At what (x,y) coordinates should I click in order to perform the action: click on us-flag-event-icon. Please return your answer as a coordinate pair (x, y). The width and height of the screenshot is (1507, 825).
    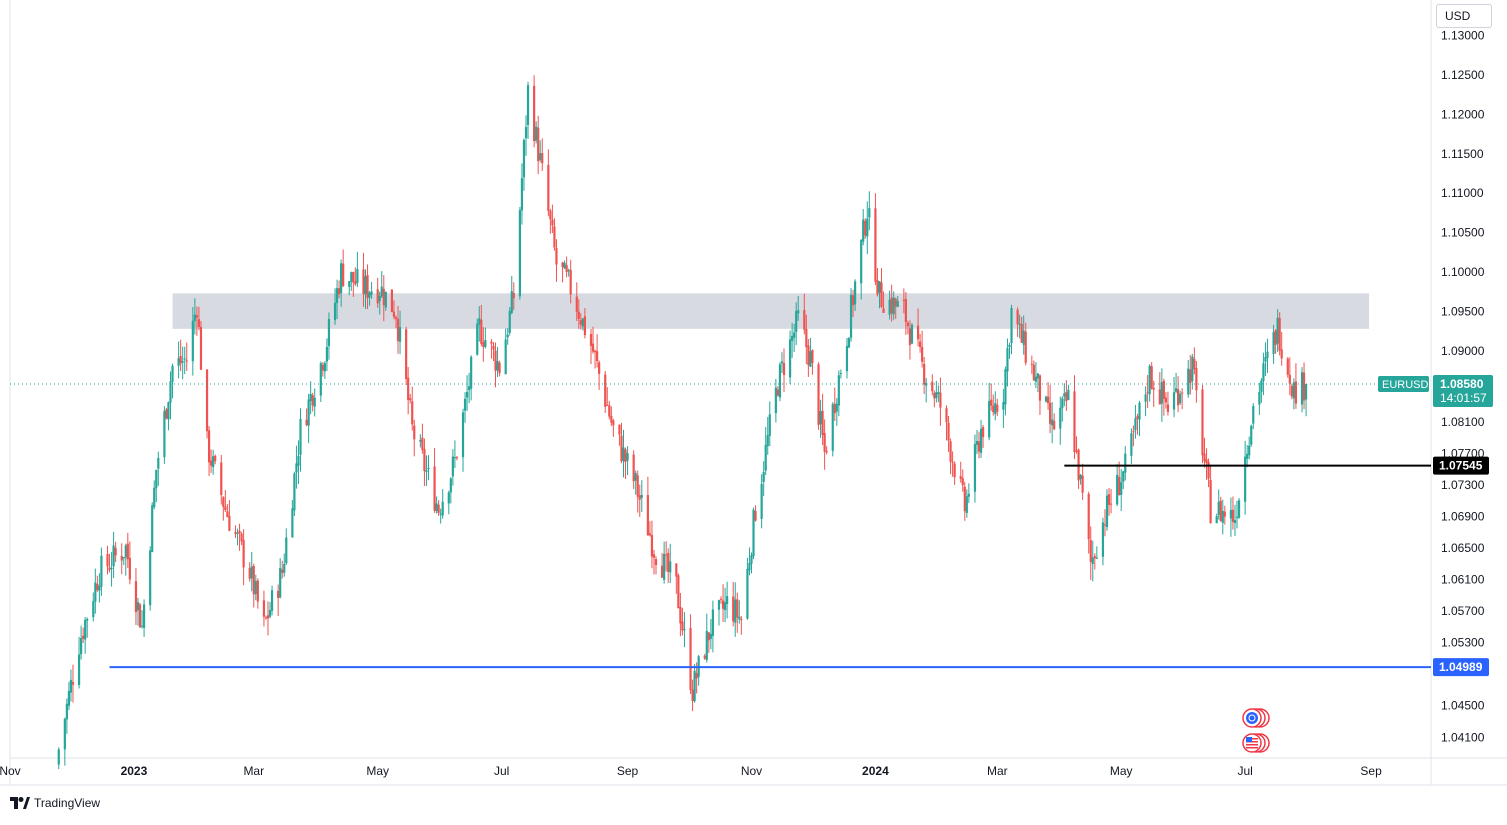
    Looking at the image, I should click on (1256, 743).